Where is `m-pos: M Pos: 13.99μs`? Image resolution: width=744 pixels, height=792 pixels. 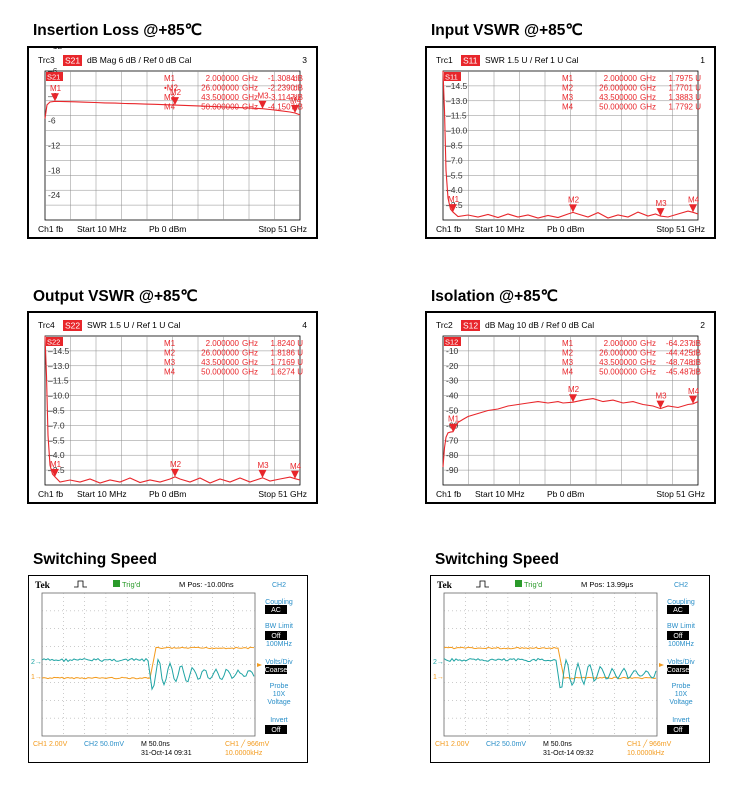 m-pos: M Pos: 13.99μs is located at coordinates (607, 584).